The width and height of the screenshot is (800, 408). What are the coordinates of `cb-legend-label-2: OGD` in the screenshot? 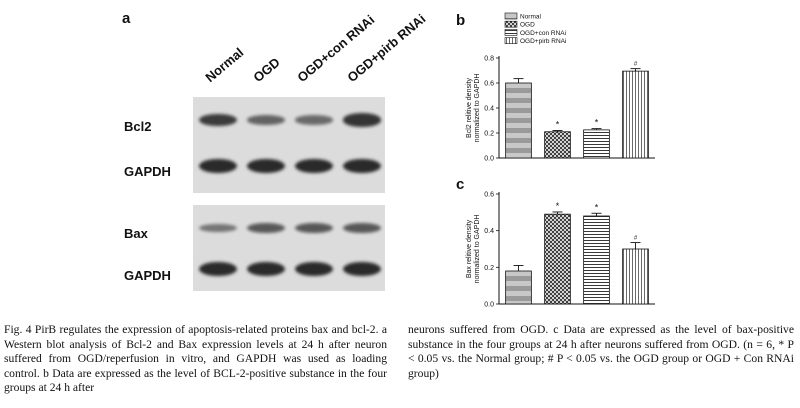 It's located at (527, 25).